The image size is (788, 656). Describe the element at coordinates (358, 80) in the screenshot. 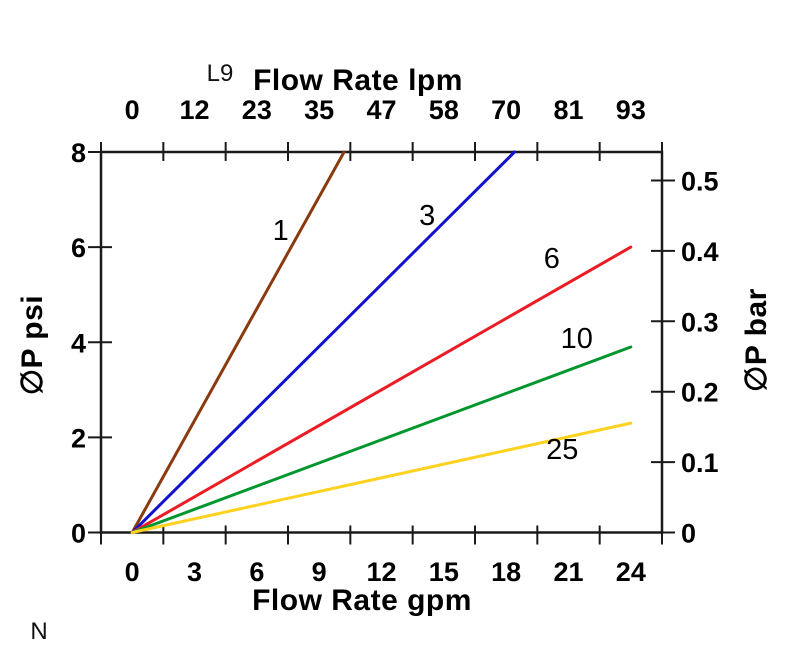

I see `top-axis-title: Flow Rate lpm` at that location.